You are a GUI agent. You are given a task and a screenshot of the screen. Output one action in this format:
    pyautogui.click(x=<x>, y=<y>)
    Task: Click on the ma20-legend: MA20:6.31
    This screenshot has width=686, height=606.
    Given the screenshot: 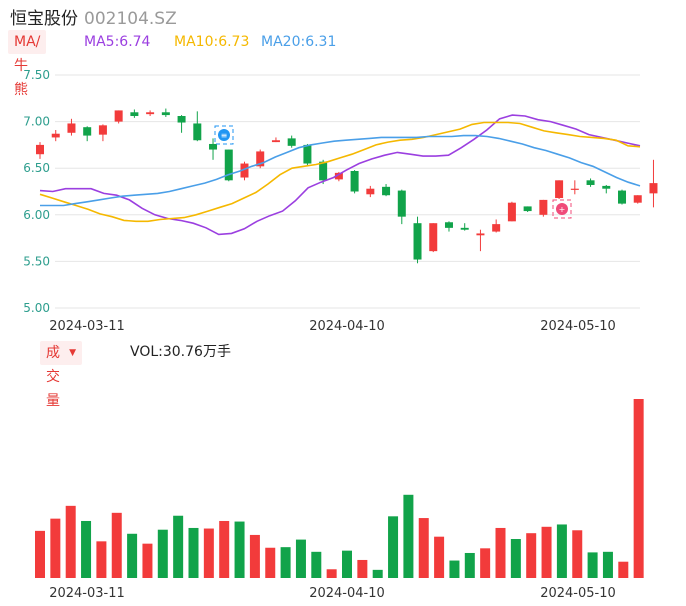 What is the action you would take?
    pyautogui.click(x=299, y=42)
    